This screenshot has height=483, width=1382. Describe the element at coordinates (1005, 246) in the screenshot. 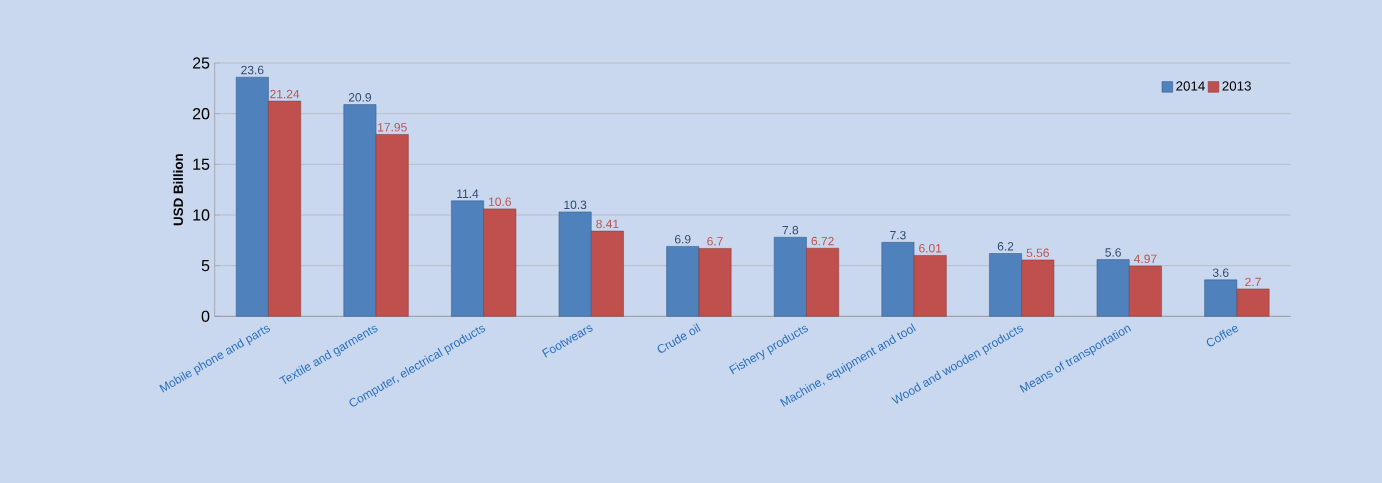

I see `data-label: 6.2` at that location.